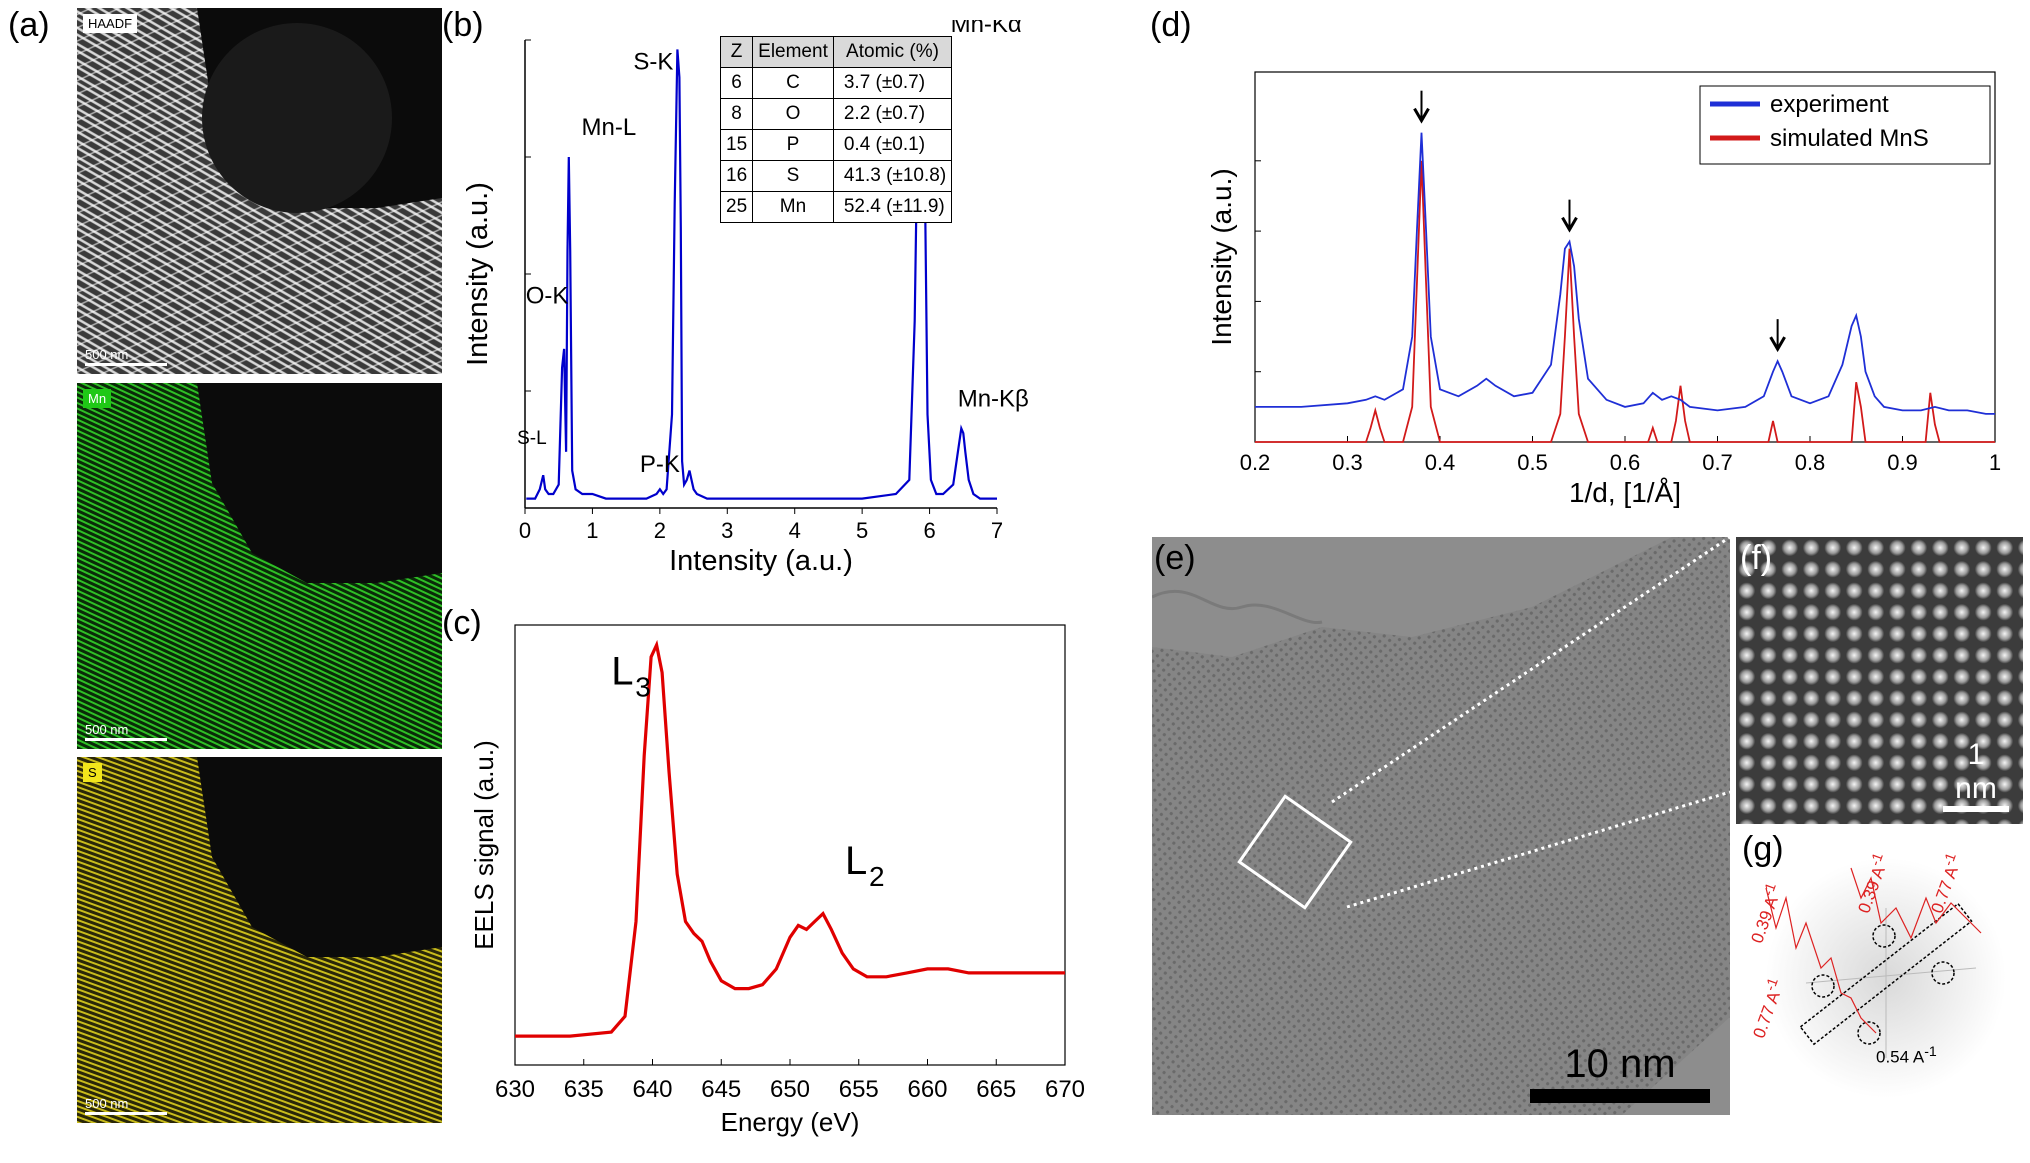 This screenshot has height=1163, width=2030. I want to click on panel-label-f: (f), so click(1756, 558).